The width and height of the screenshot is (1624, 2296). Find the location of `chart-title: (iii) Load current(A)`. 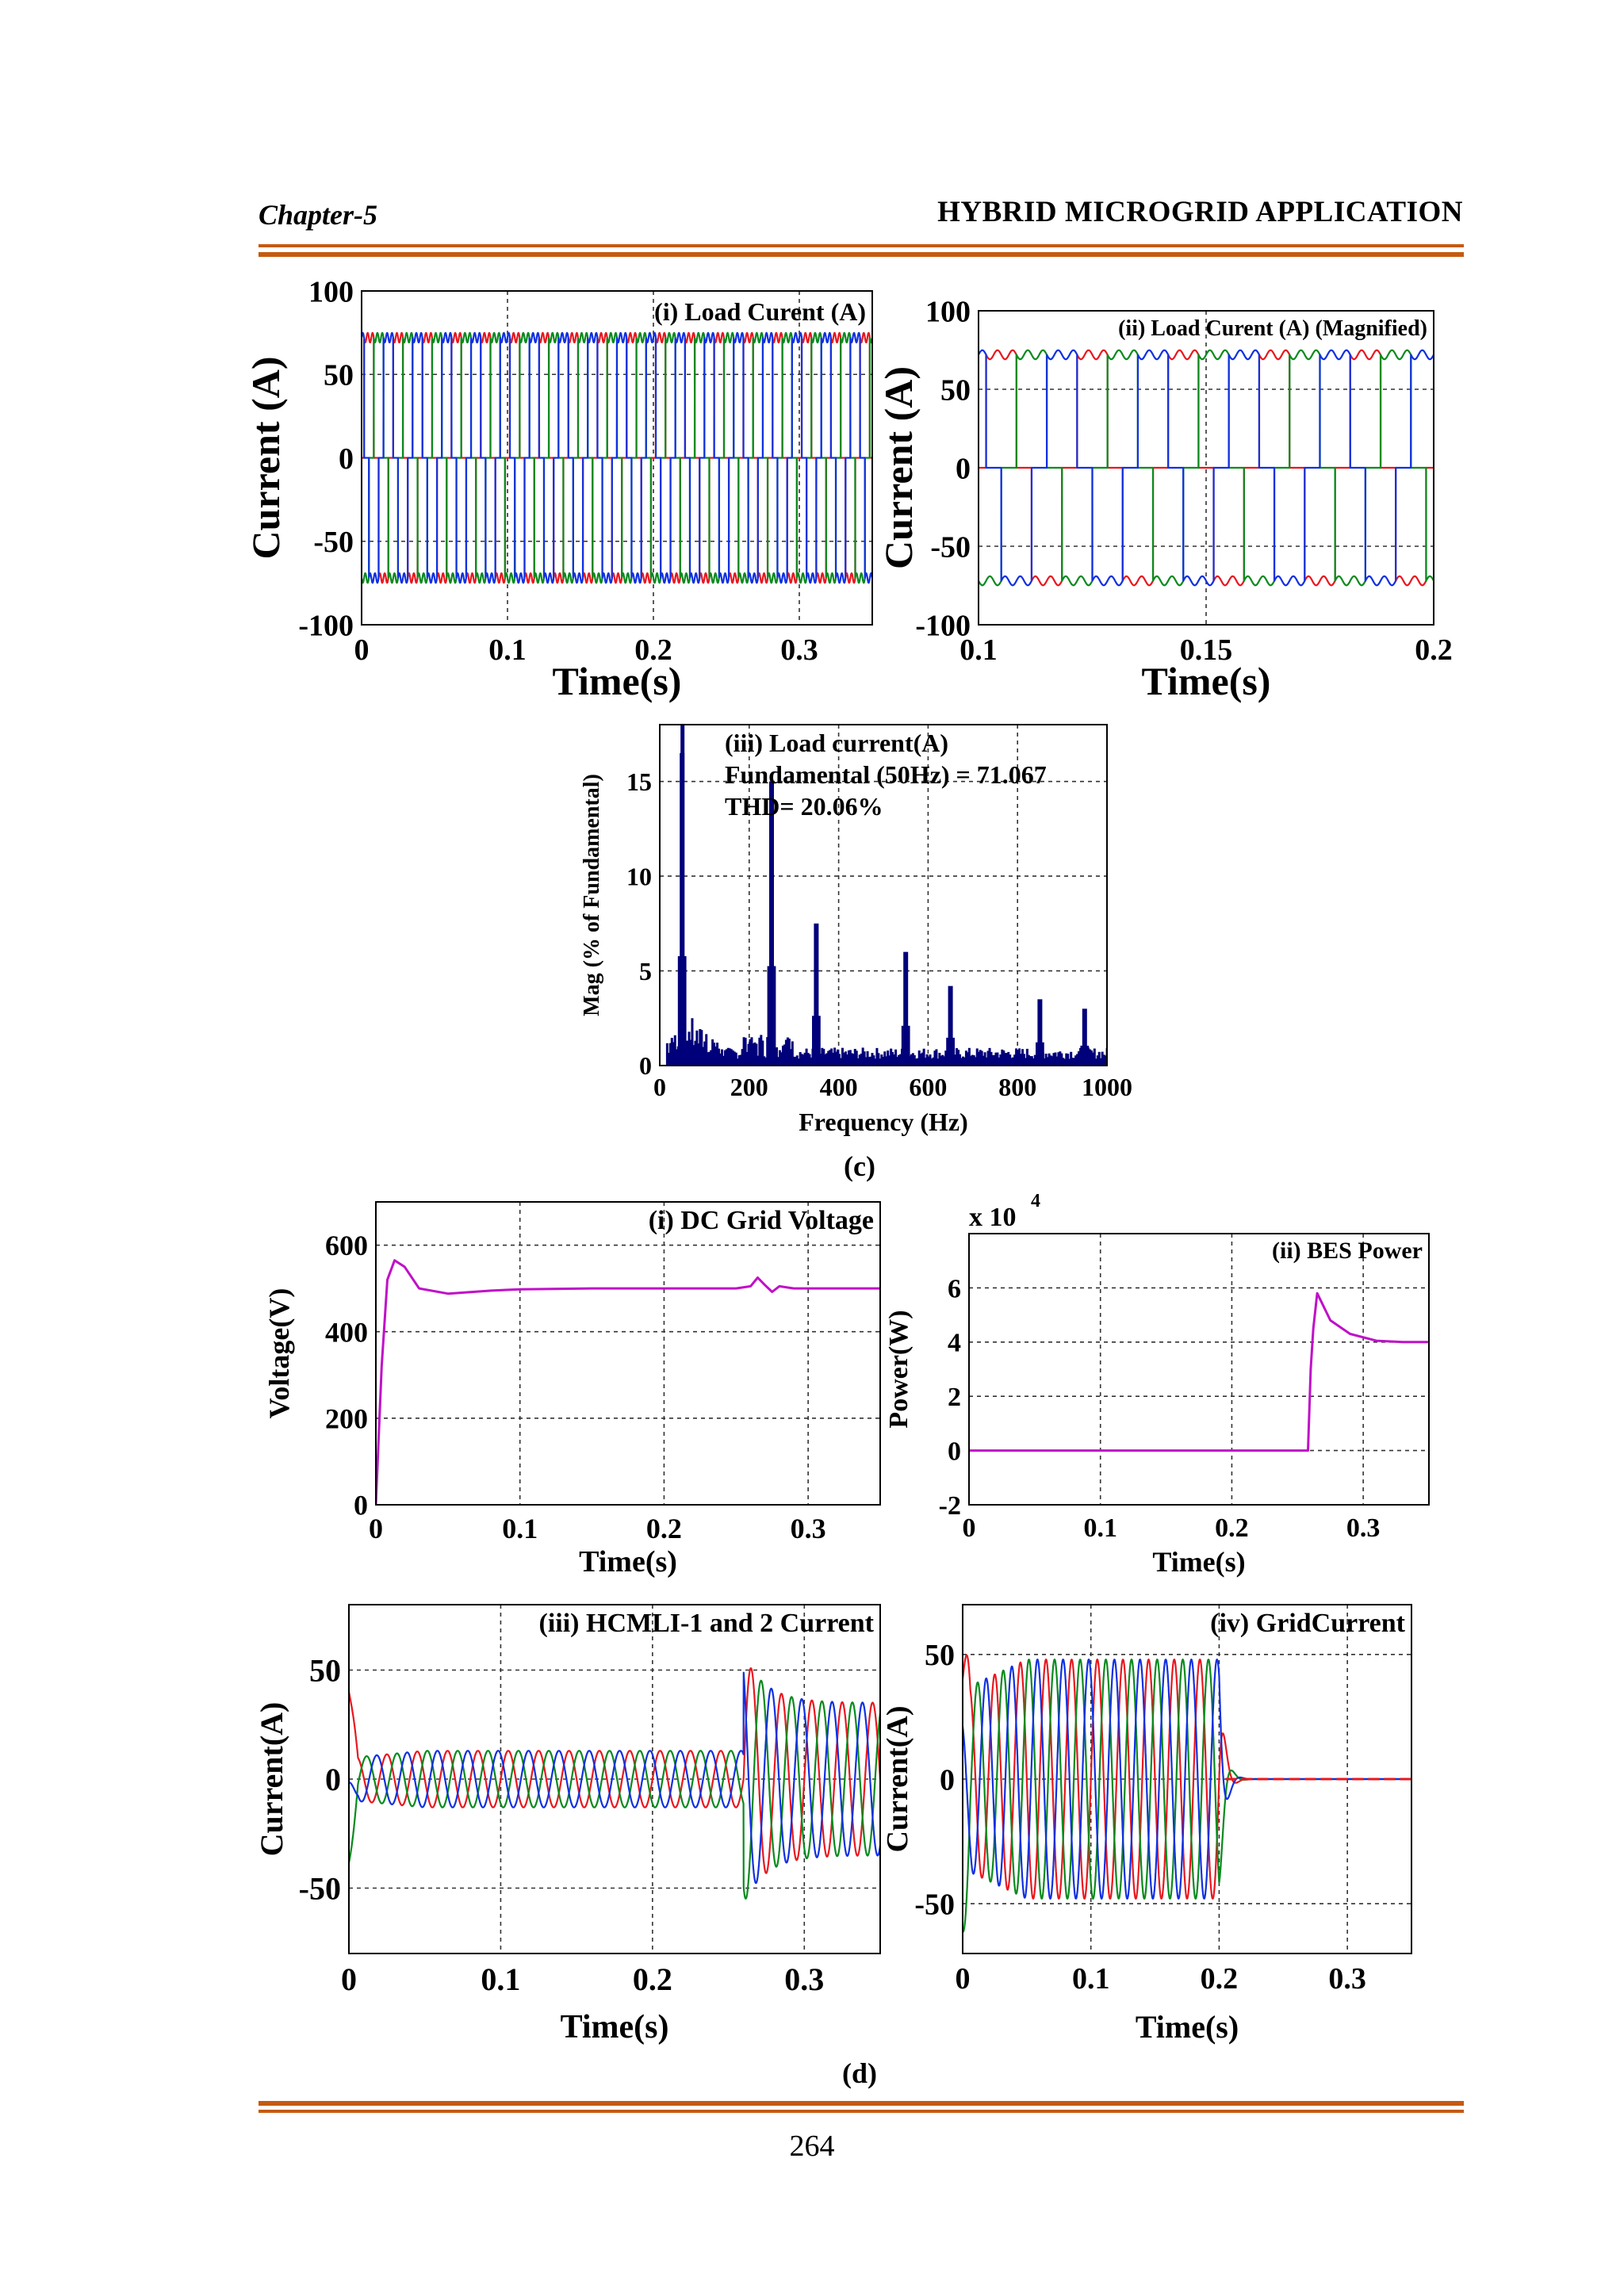

chart-title: (iii) Load current(A) is located at coordinates (836, 743).